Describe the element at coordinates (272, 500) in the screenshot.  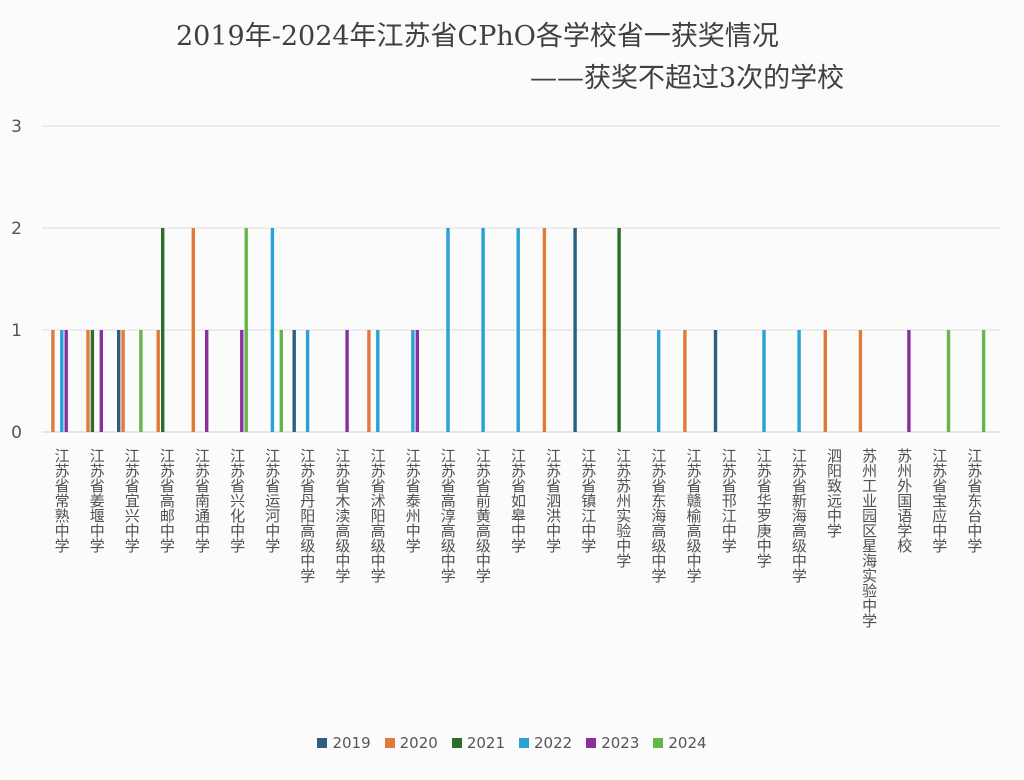
I see `x-category-label: 江苏省运河中学` at that location.